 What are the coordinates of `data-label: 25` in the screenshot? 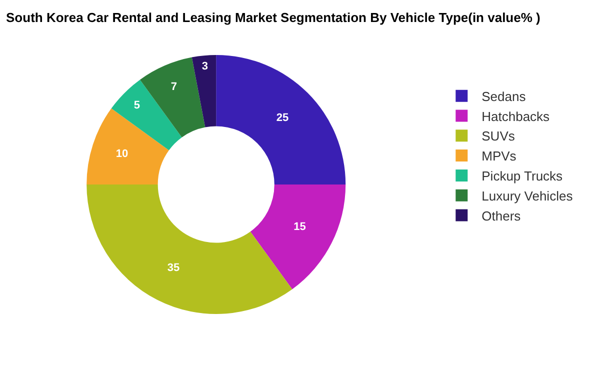 It's located at (282, 118).